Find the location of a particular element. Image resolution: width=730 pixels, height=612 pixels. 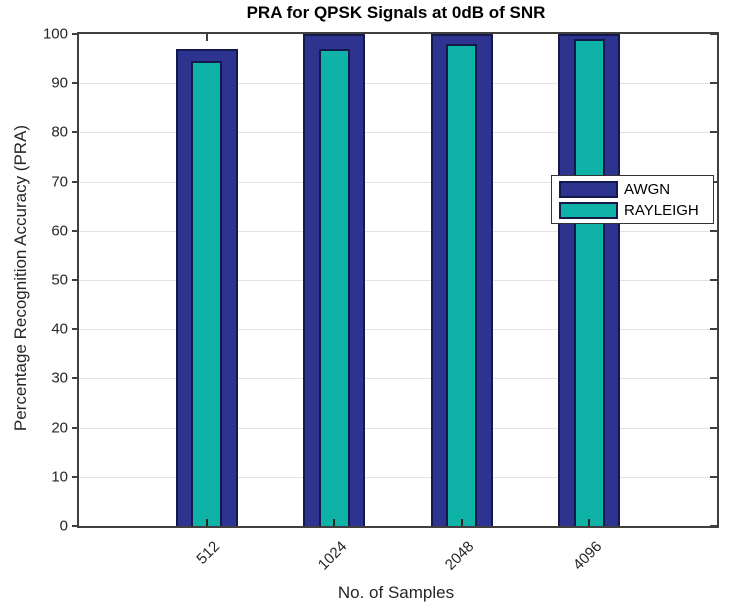

y-tick-label-100: 100 is located at coordinates (55, 34).